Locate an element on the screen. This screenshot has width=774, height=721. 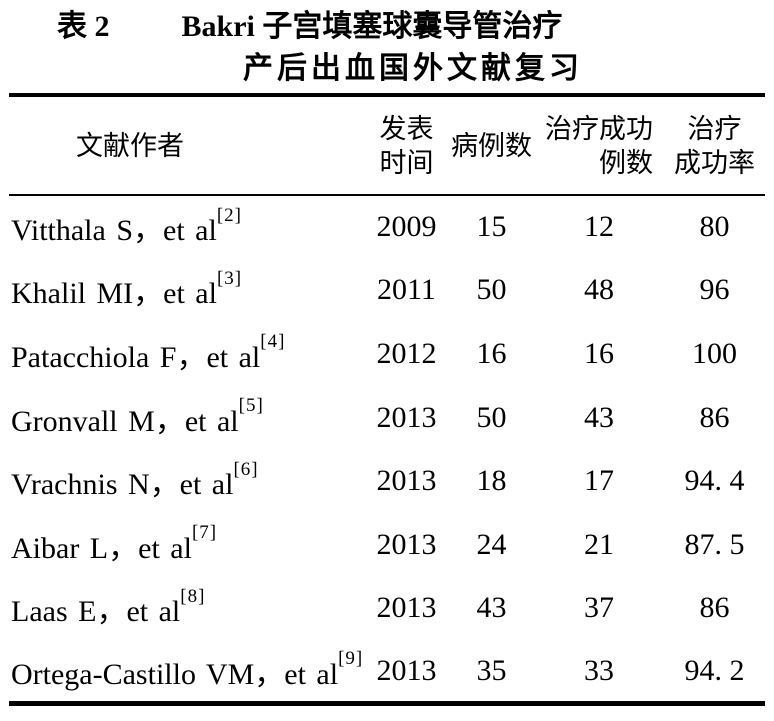
cases-cell: 18 is located at coordinates (491, 481).